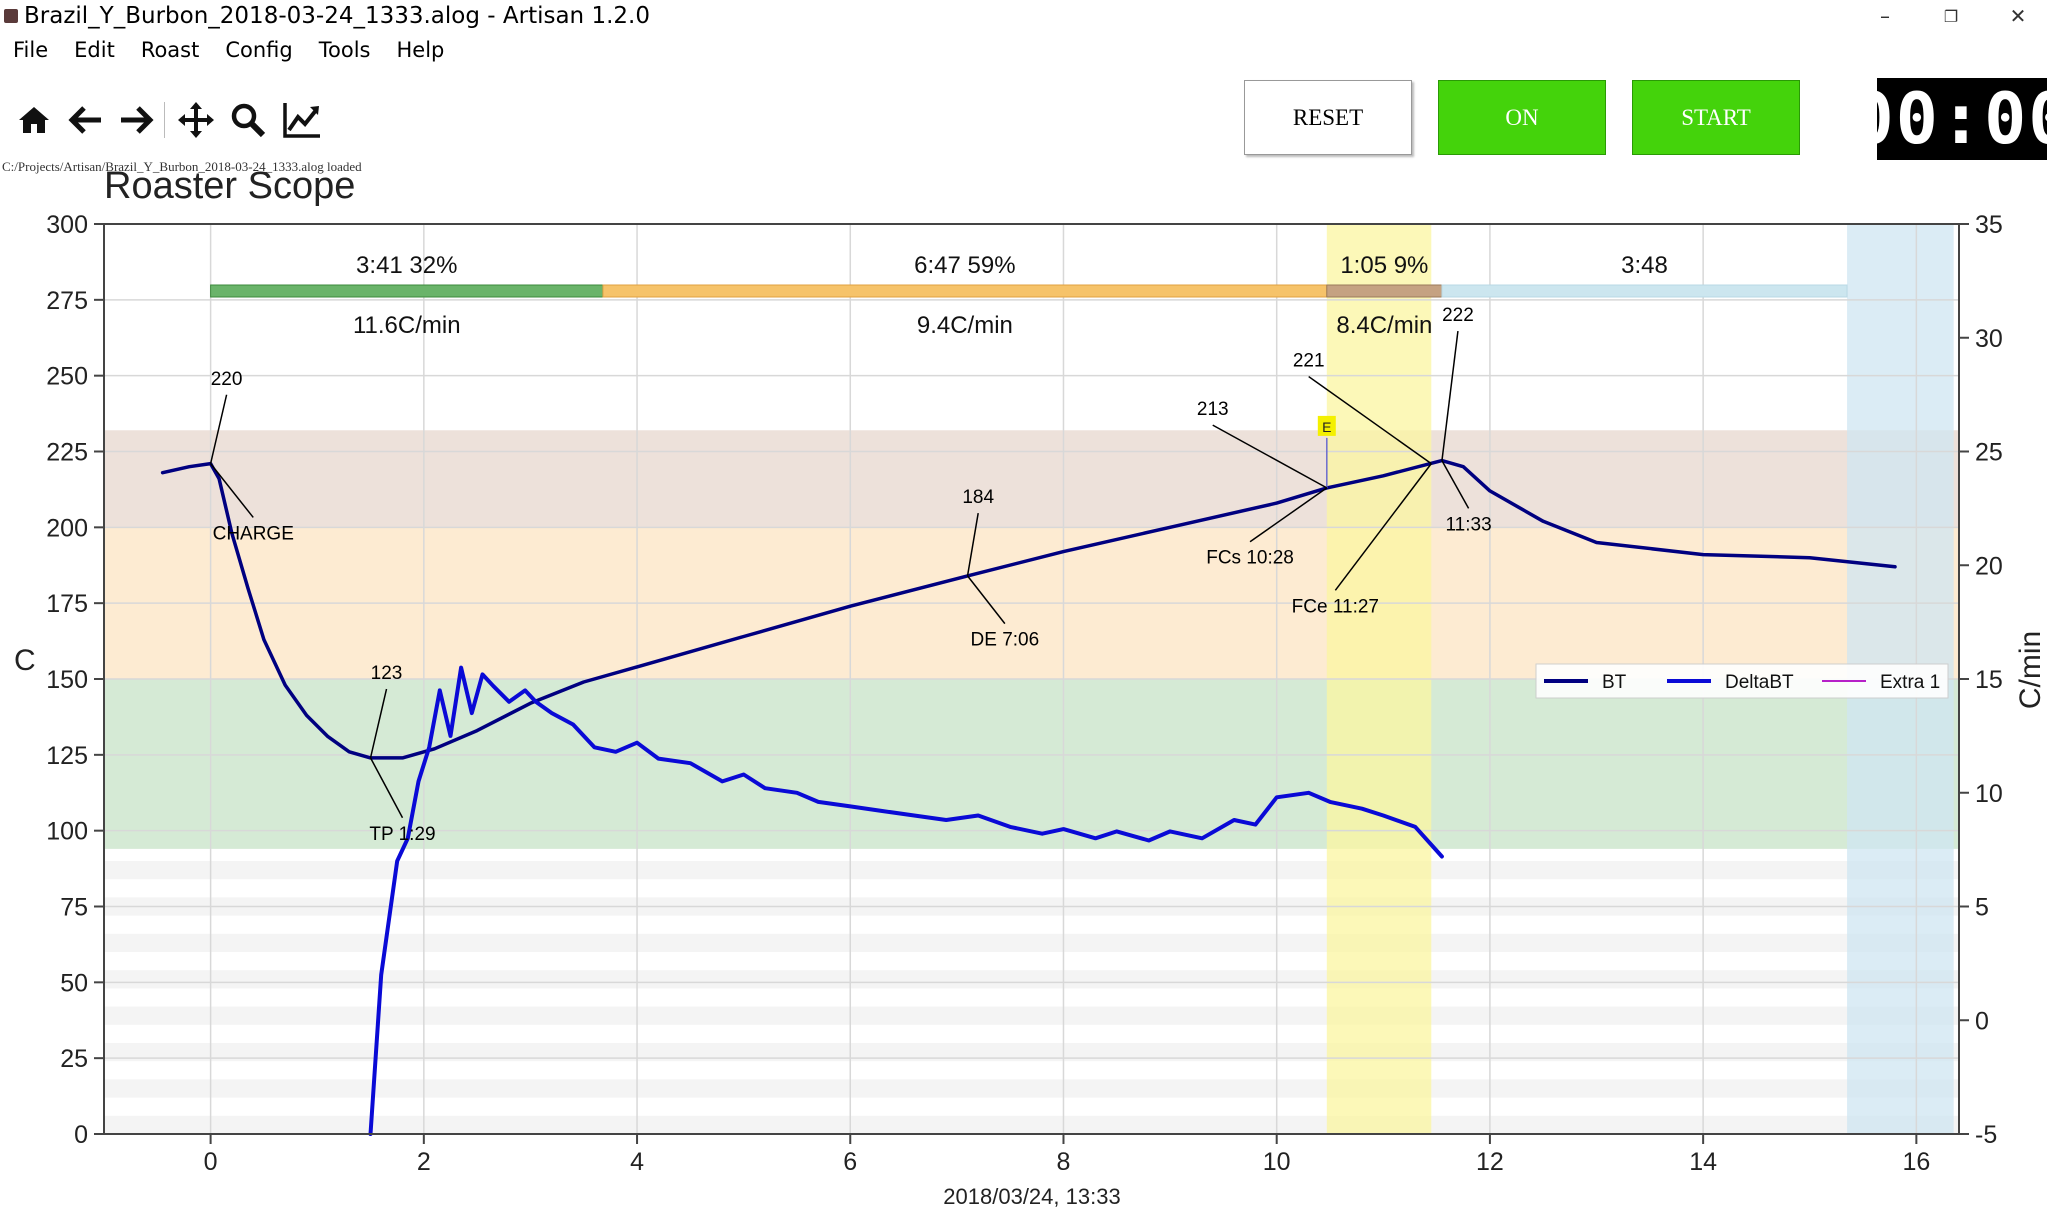 The width and height of the screenshot is (2048, 1213). I want to click on start-button: START, so click(1716, 117).